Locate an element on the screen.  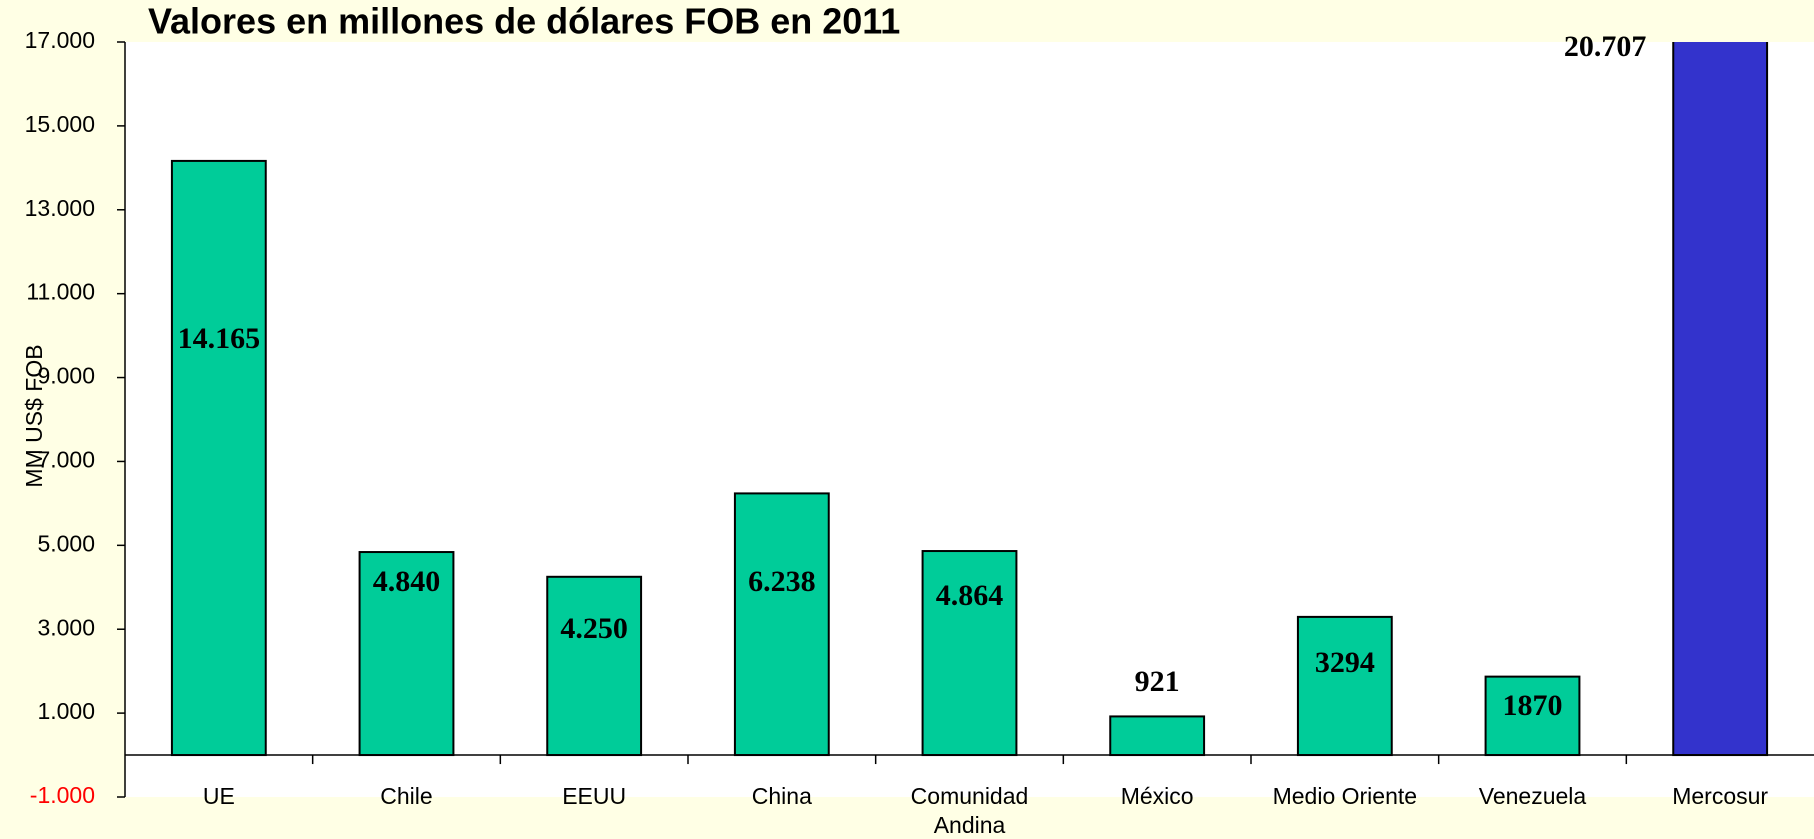
value-label: 921 is located at coordinates (1157, 681).